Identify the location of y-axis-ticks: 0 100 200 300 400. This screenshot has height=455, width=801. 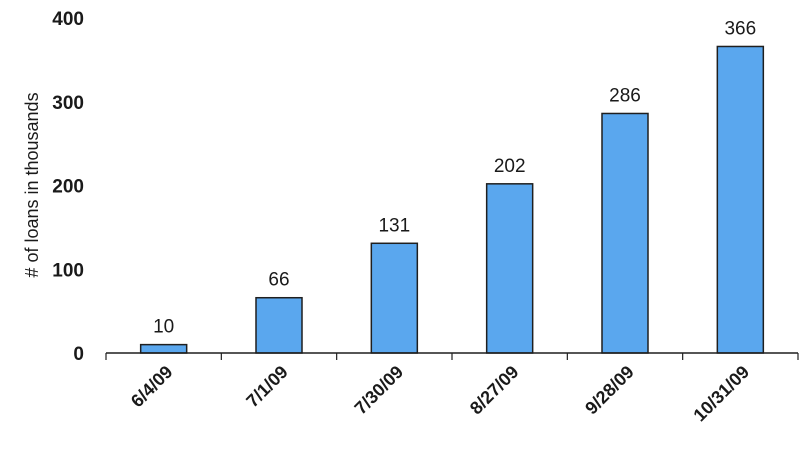
(68, 187).